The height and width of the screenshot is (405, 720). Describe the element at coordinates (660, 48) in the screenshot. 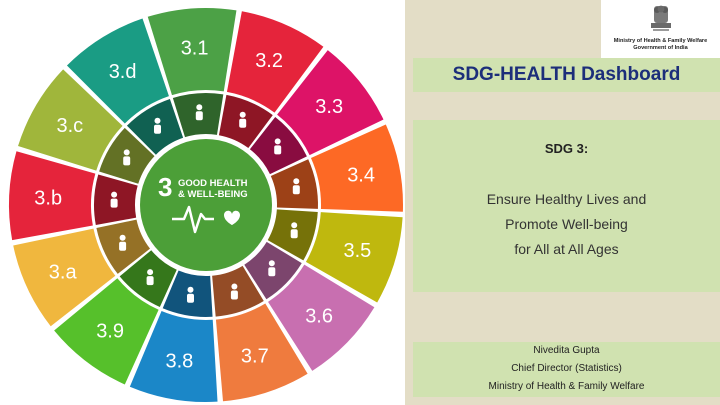

I see `government-name: Government of India` at that location.